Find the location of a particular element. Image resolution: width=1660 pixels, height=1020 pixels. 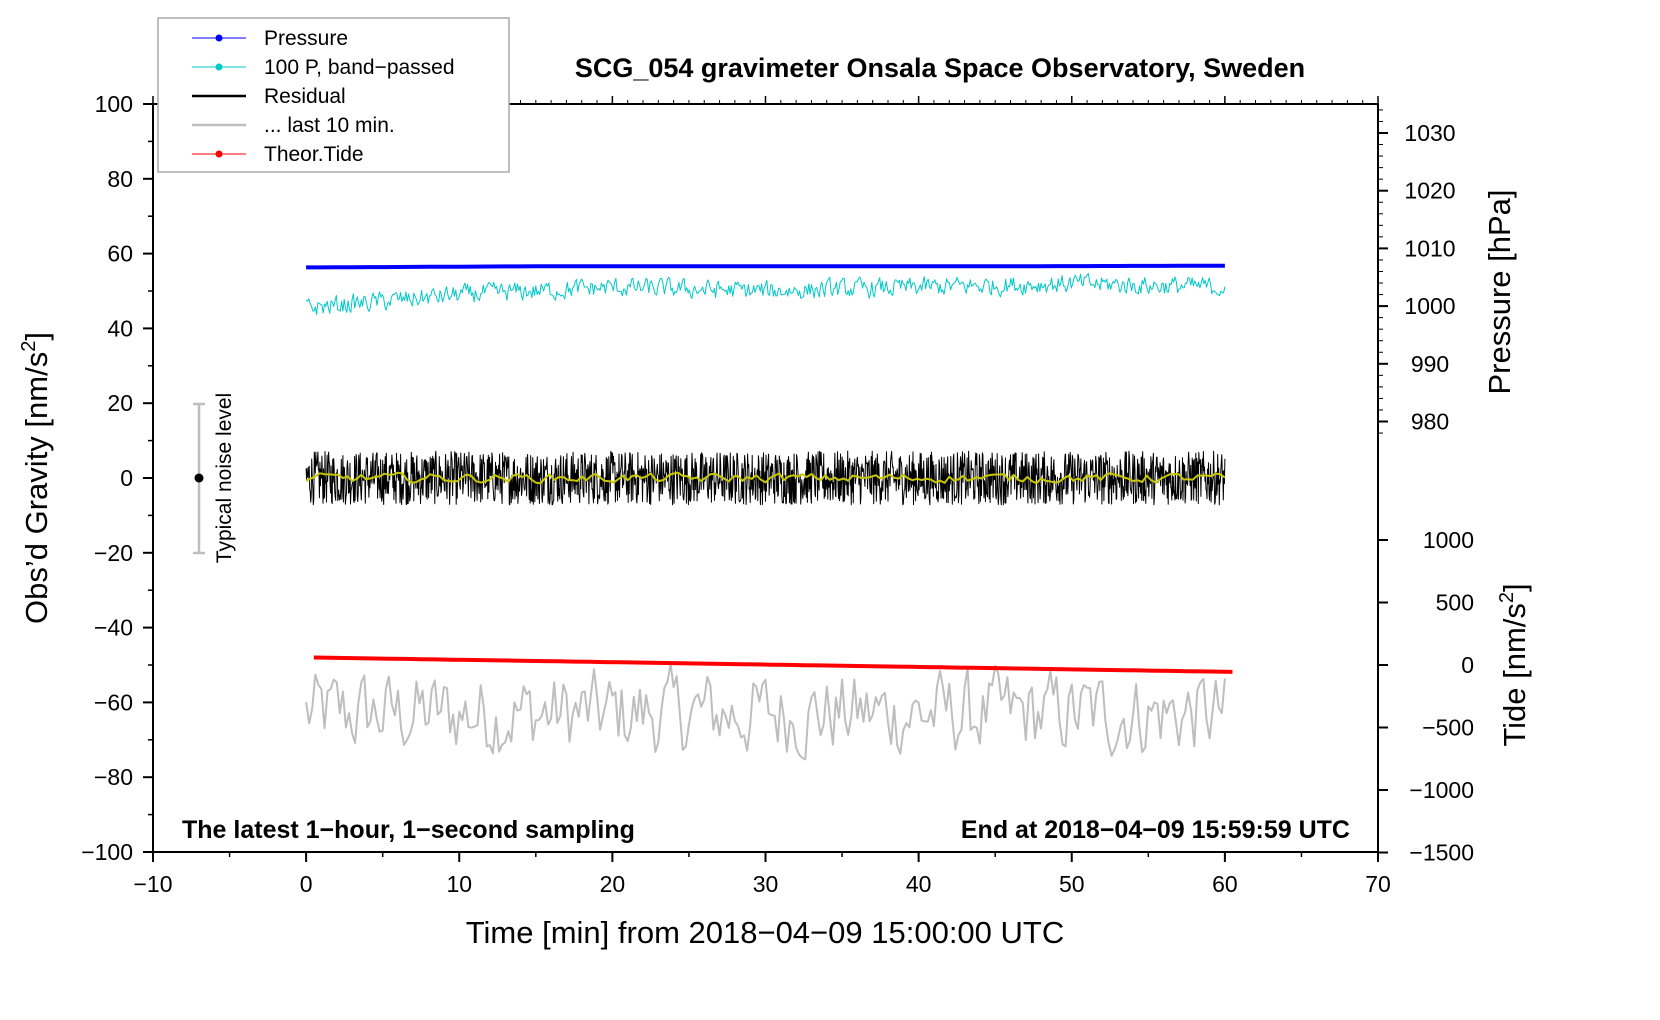

y-tick-label: −80 is located at coordinates (113, 777).